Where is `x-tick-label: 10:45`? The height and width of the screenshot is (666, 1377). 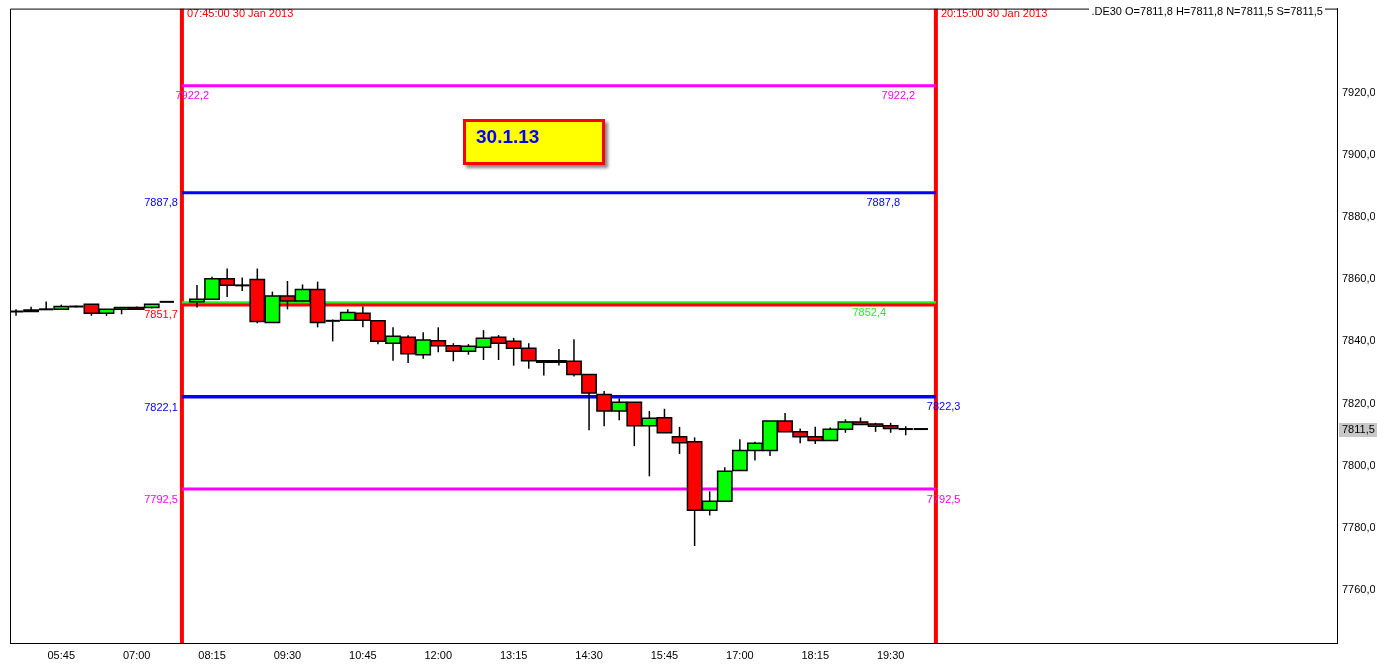
x-tick-label: 10:45 is located at coordinates (363, 654).